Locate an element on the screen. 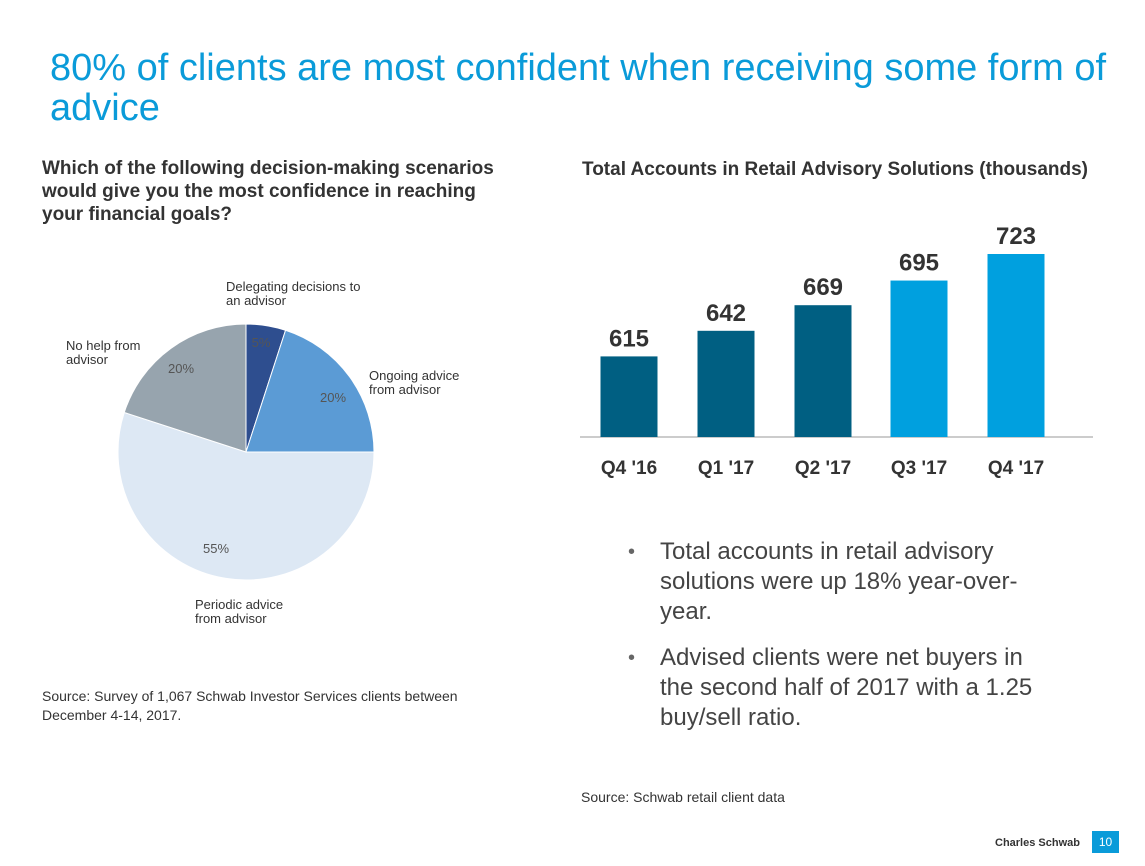  bar-value-label: 615 is located at coordinates (629, 338).